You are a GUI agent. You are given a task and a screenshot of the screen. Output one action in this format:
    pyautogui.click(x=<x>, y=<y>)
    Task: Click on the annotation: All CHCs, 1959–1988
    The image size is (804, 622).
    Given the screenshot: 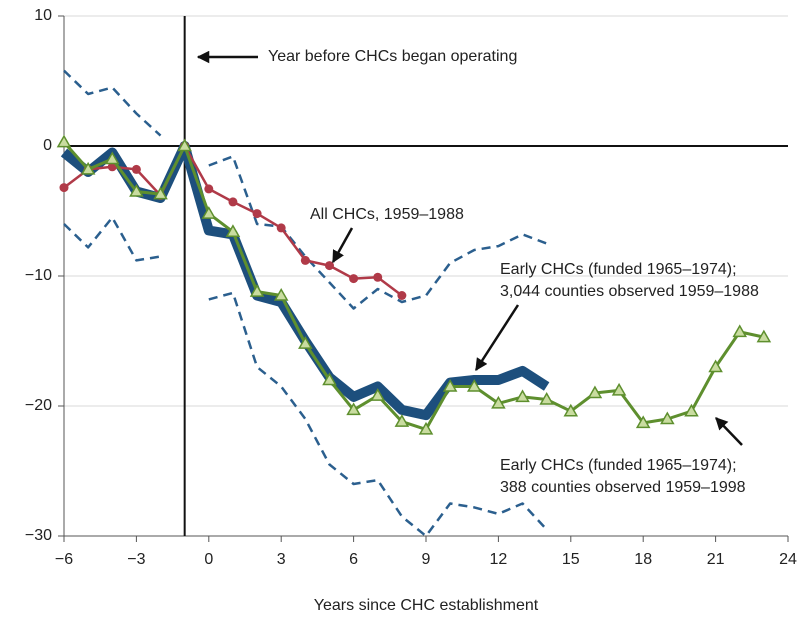 What is the action you would take?
    pyautogui.click(x=387, y=214)
    